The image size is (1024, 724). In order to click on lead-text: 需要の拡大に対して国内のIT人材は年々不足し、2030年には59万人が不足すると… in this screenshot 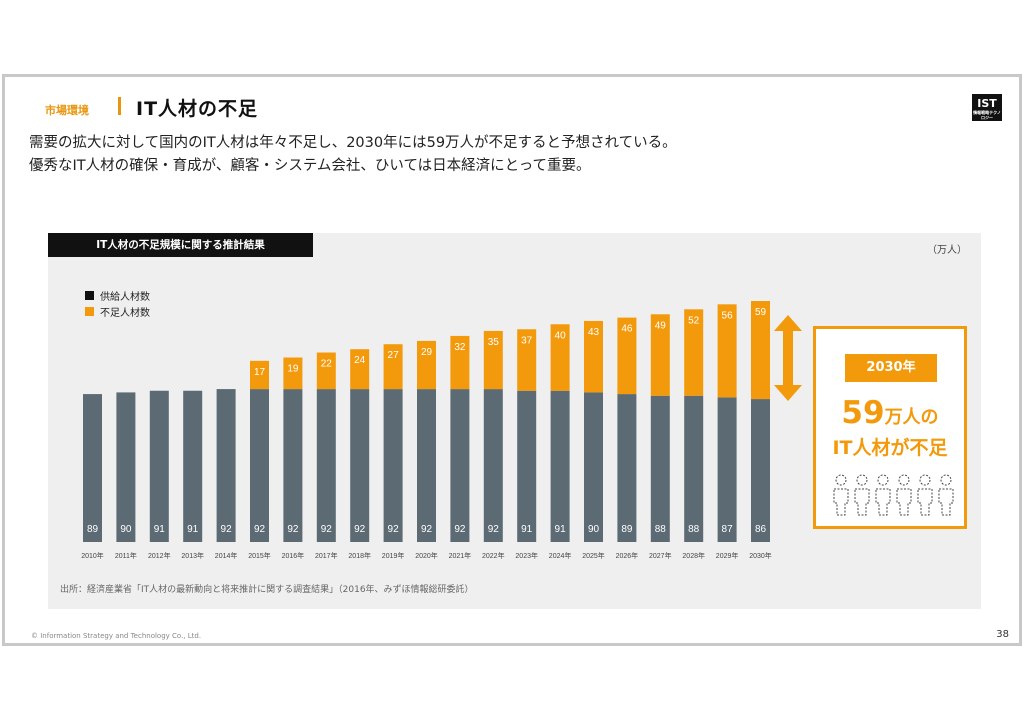, I will do `click(353, 155)`.